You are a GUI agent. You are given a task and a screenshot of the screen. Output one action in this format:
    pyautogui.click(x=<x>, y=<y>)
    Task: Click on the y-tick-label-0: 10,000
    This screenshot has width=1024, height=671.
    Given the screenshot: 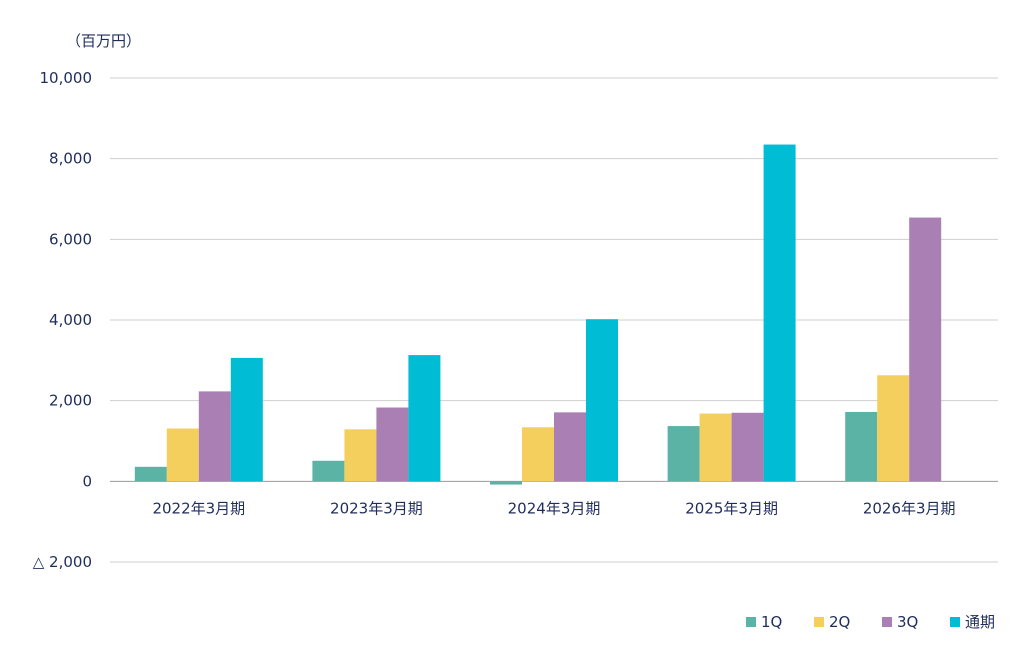 What is the action you would take?
    pyautogui.click(x=66, y=78)
    